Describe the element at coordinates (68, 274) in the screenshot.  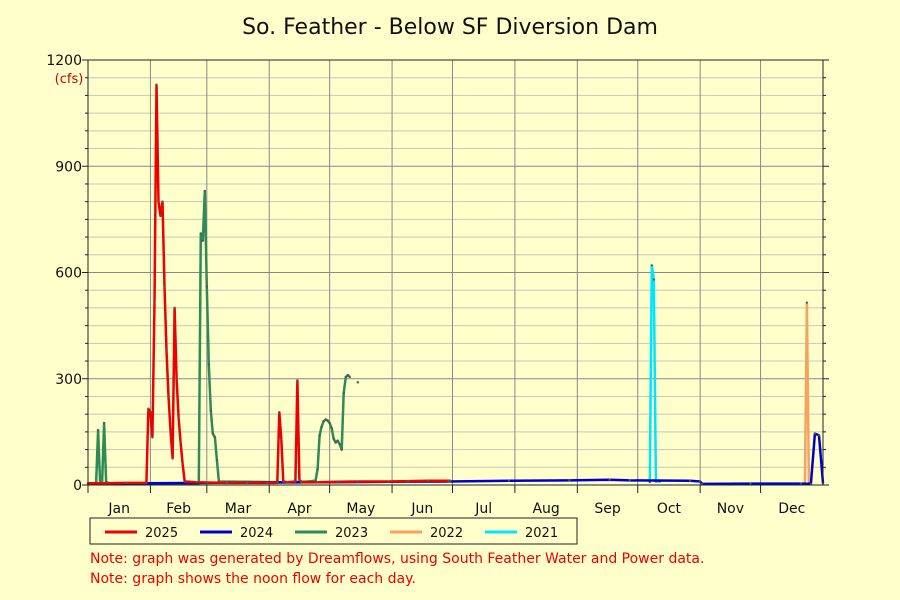
I see `y-tick-label: 600` at that location.